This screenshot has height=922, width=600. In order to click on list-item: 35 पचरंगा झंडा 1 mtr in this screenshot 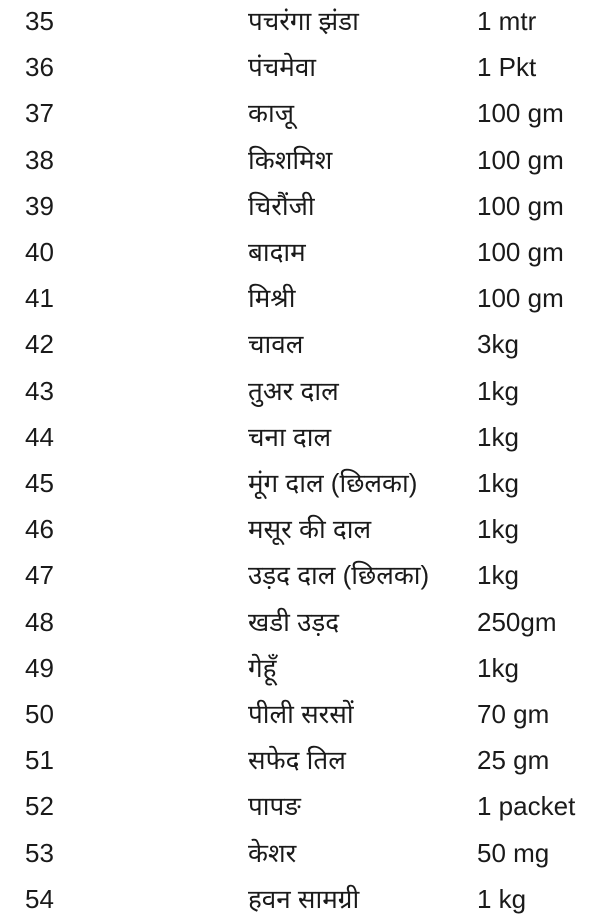, I will do `click(300, 22)`.